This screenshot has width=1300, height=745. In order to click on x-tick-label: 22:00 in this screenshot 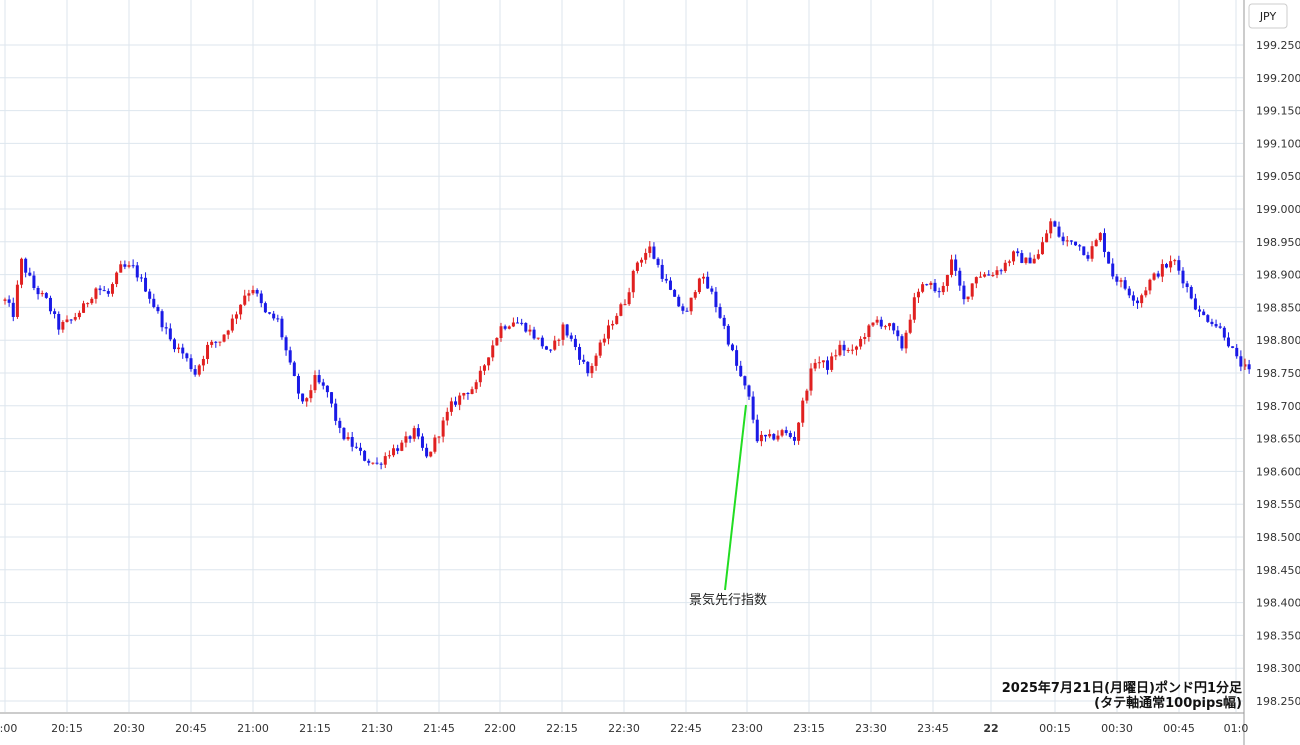, I will do `click(500, 728)`.